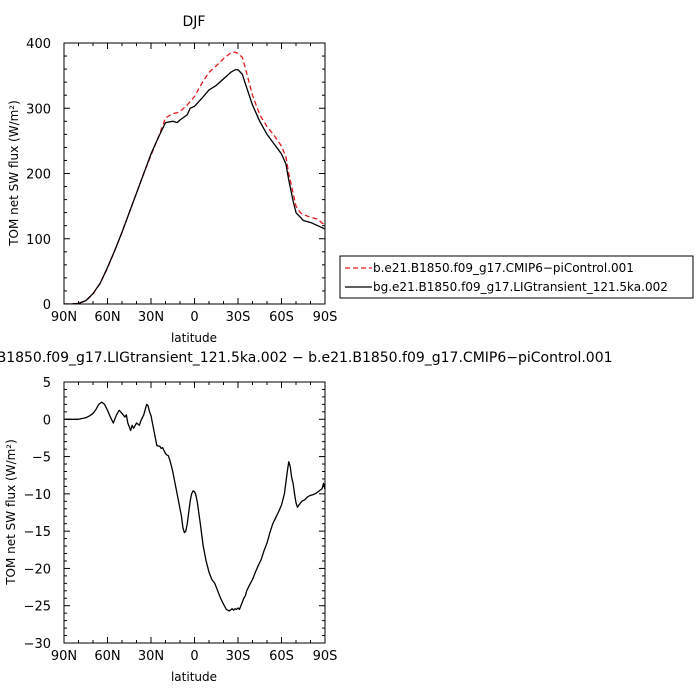 This screenshot has height=700, width=700. I want to click on top-panel-title: DJF, so click(194, 22).